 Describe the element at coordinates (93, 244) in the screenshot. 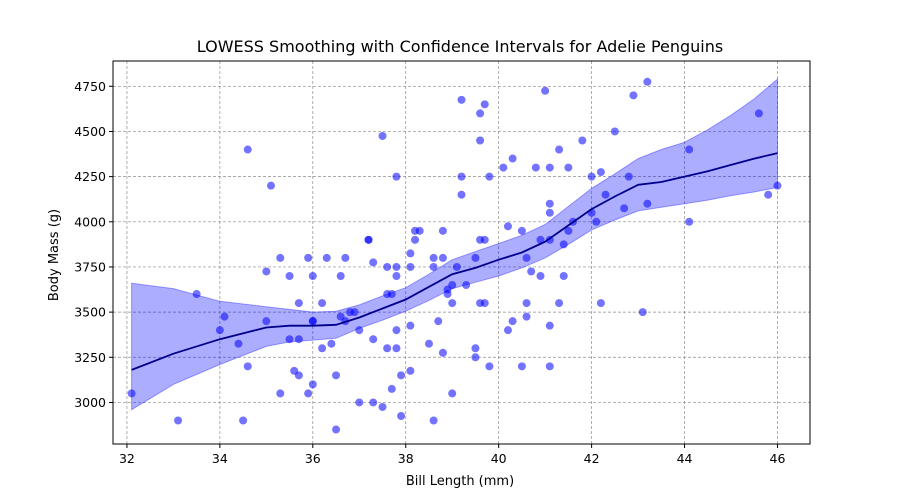

I see `y-axis-ticks: 3000 3250 3500 3750 4000 4250 4500 4750` at that location.